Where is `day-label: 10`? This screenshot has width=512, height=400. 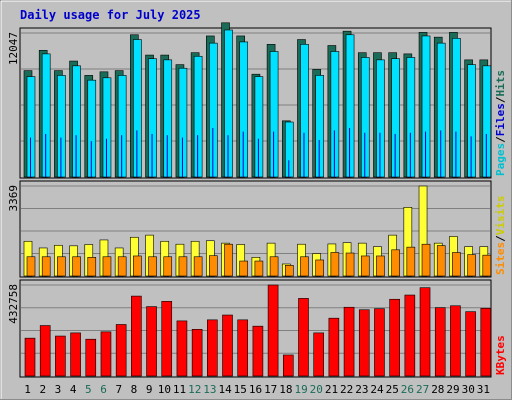
day-label: 10 is located at coordinates (164, 389).